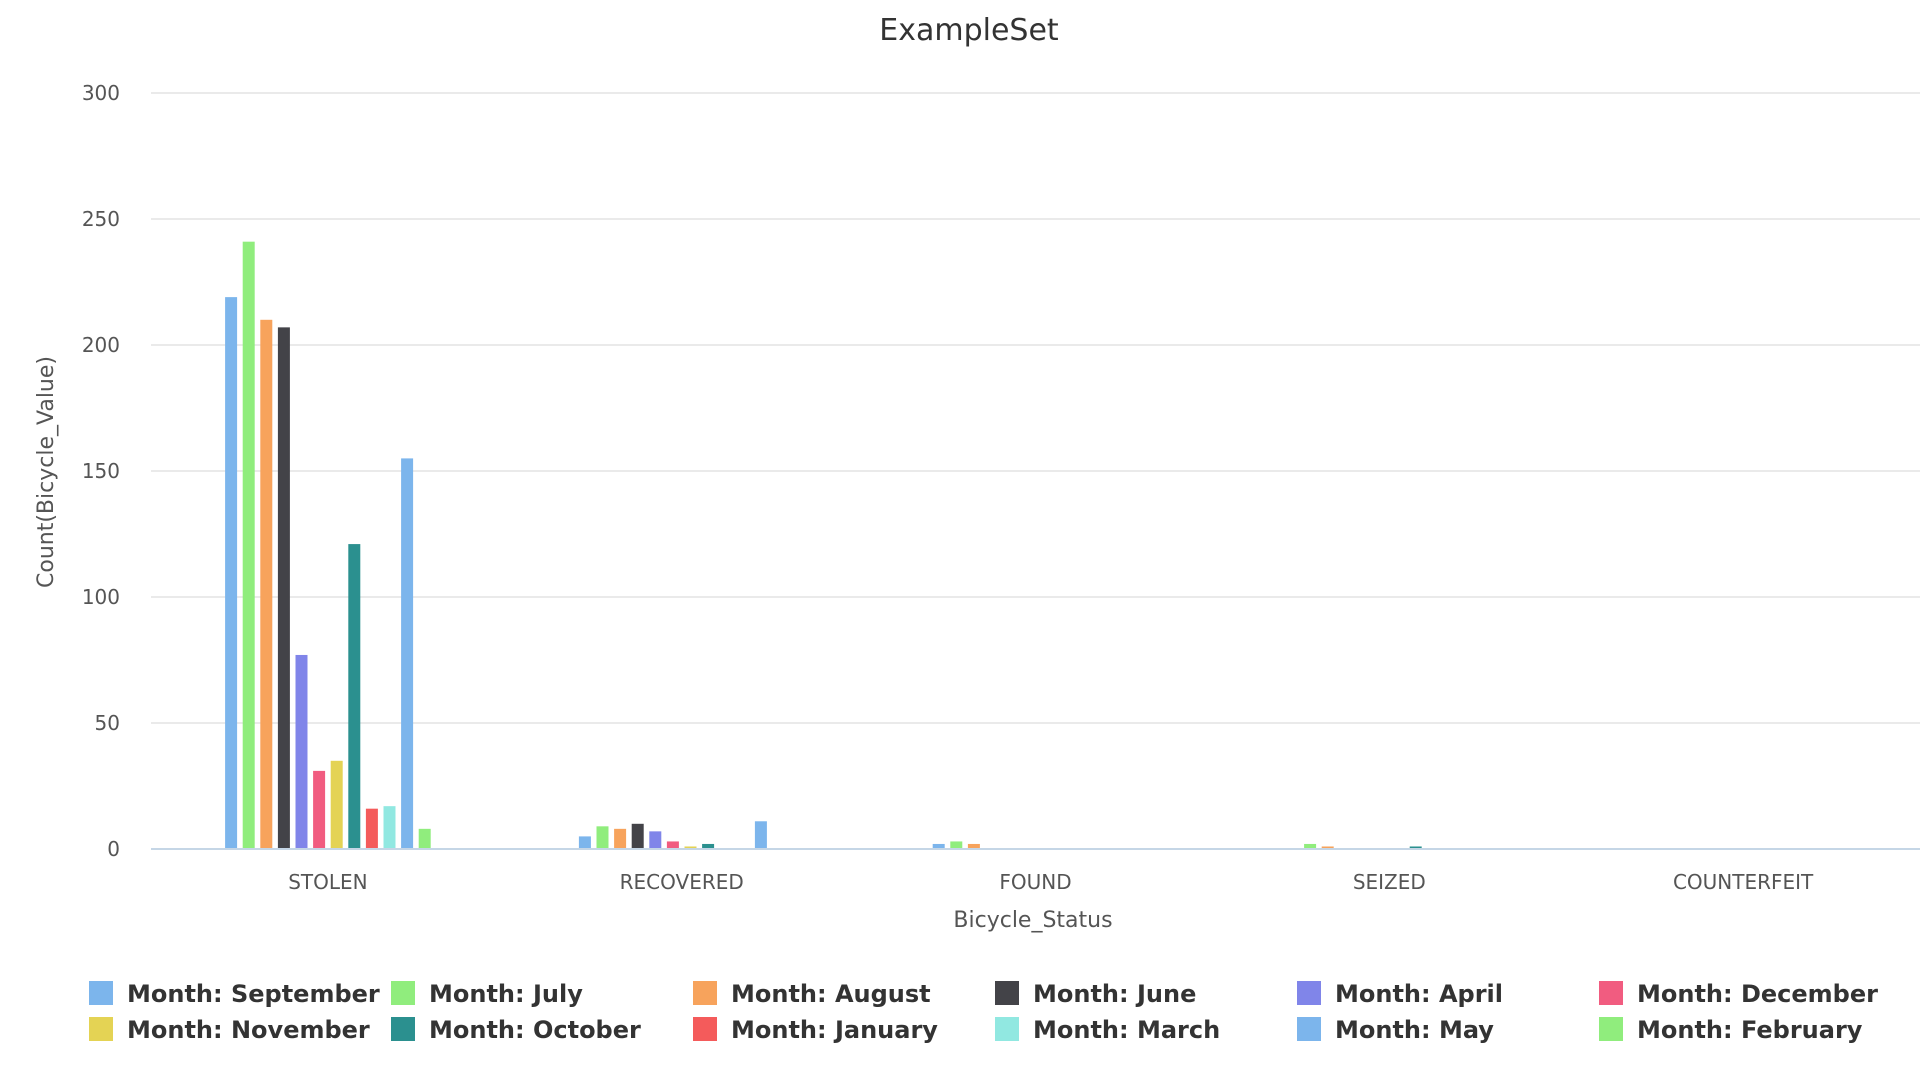  I want to click on y-tick-label: 0, so click(113, 849).